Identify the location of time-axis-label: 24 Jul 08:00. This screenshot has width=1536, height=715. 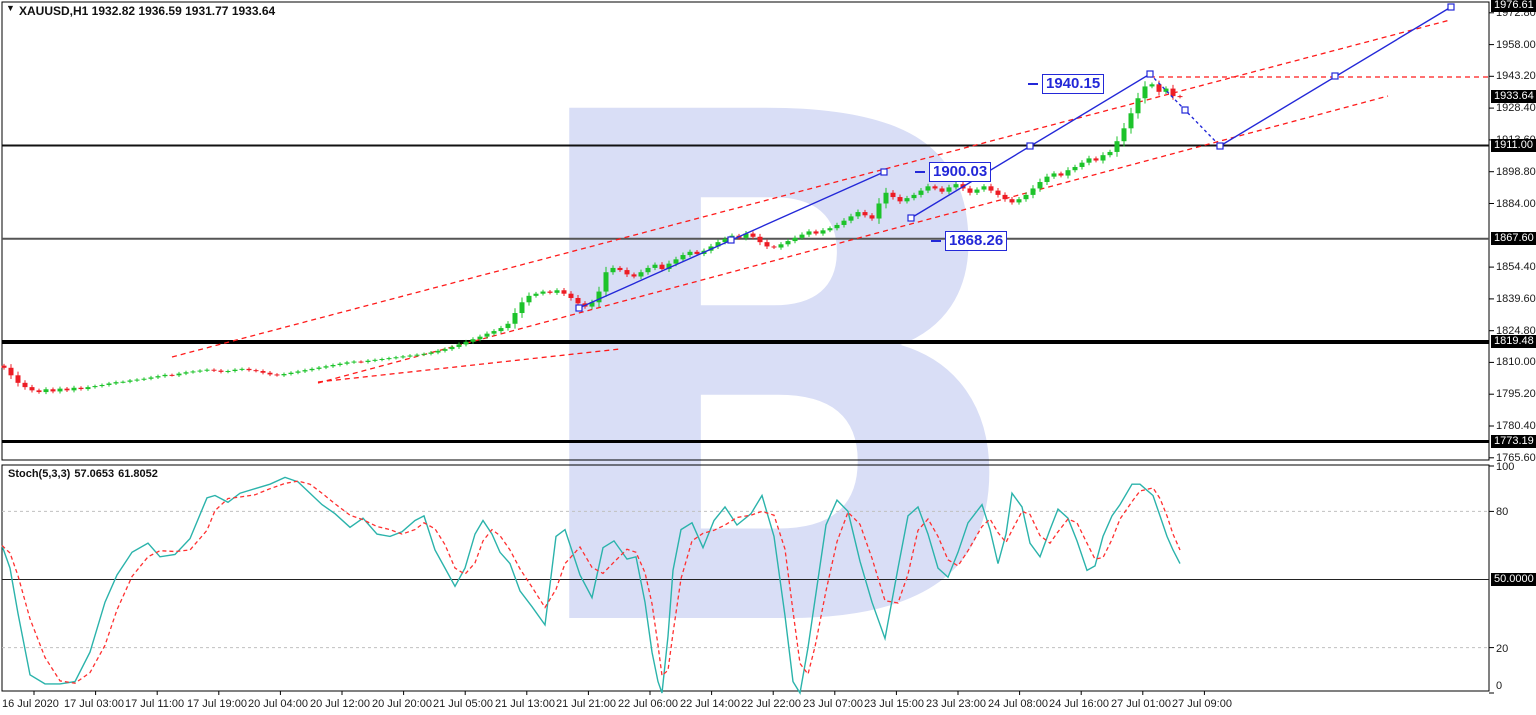
(1018, 704).